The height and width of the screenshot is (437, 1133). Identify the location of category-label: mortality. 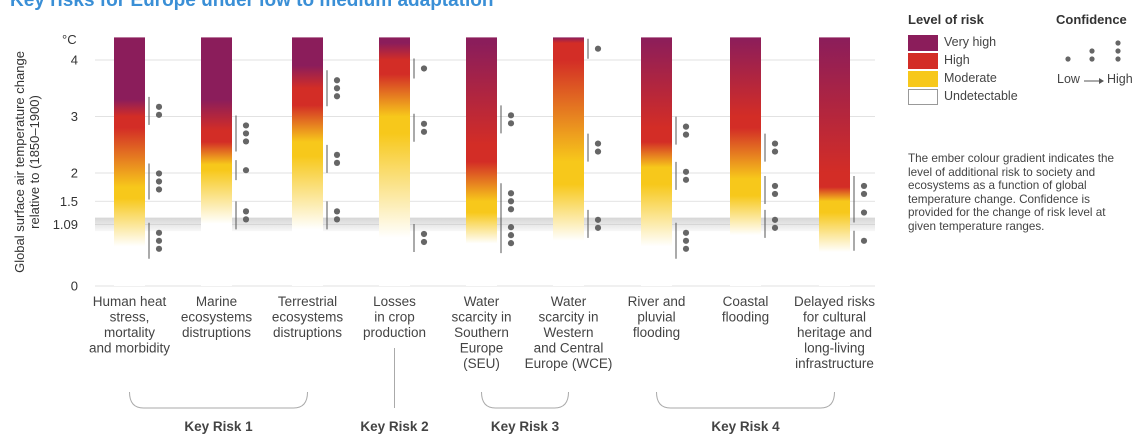
(129, 332).